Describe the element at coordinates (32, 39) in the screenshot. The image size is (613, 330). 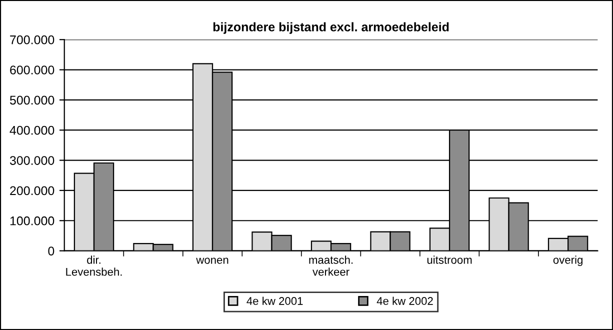
I see `y-tick-label: 700.000` at that location.